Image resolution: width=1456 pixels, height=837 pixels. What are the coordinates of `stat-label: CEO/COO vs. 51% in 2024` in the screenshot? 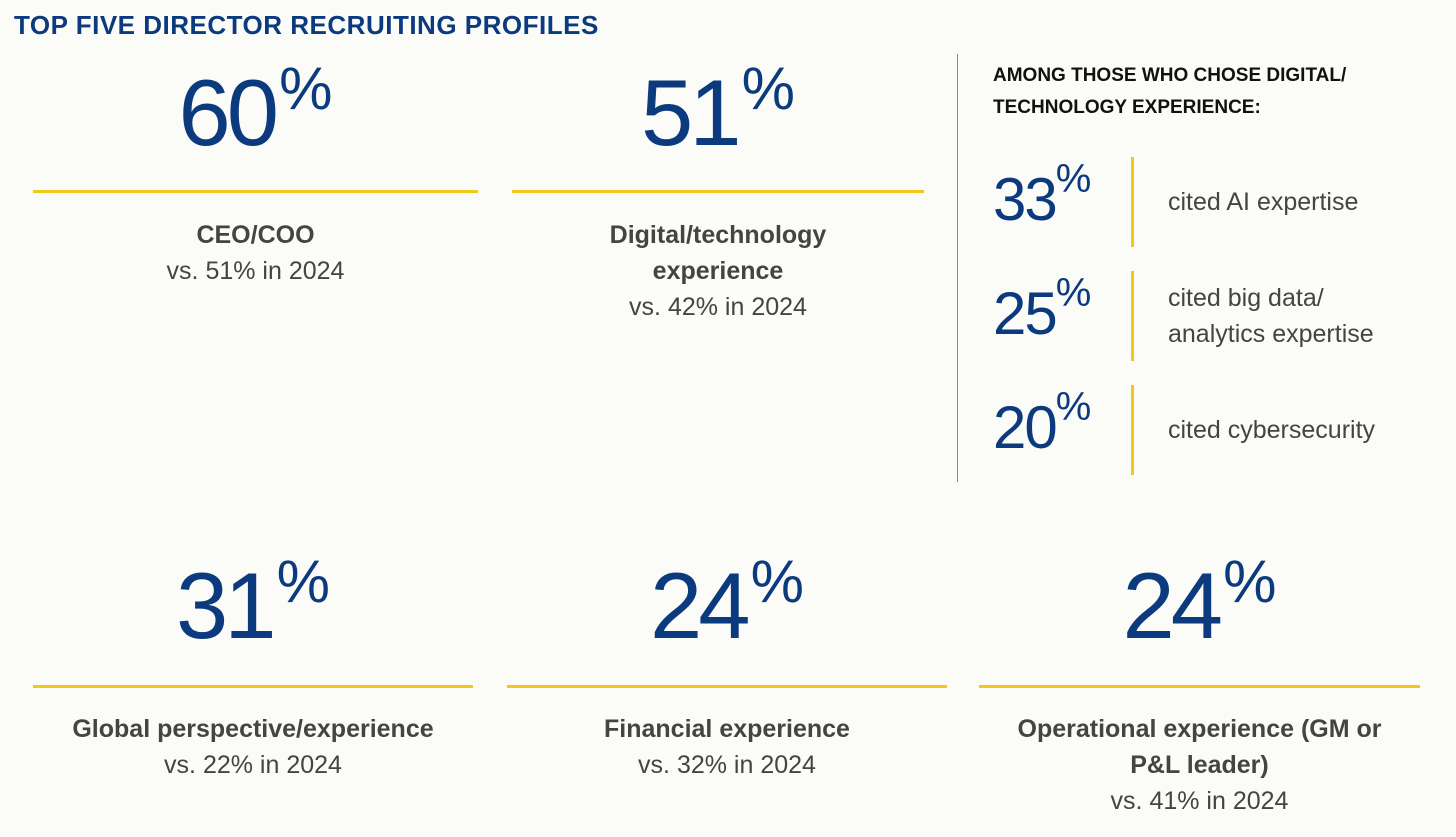 It's located at (255, 253).